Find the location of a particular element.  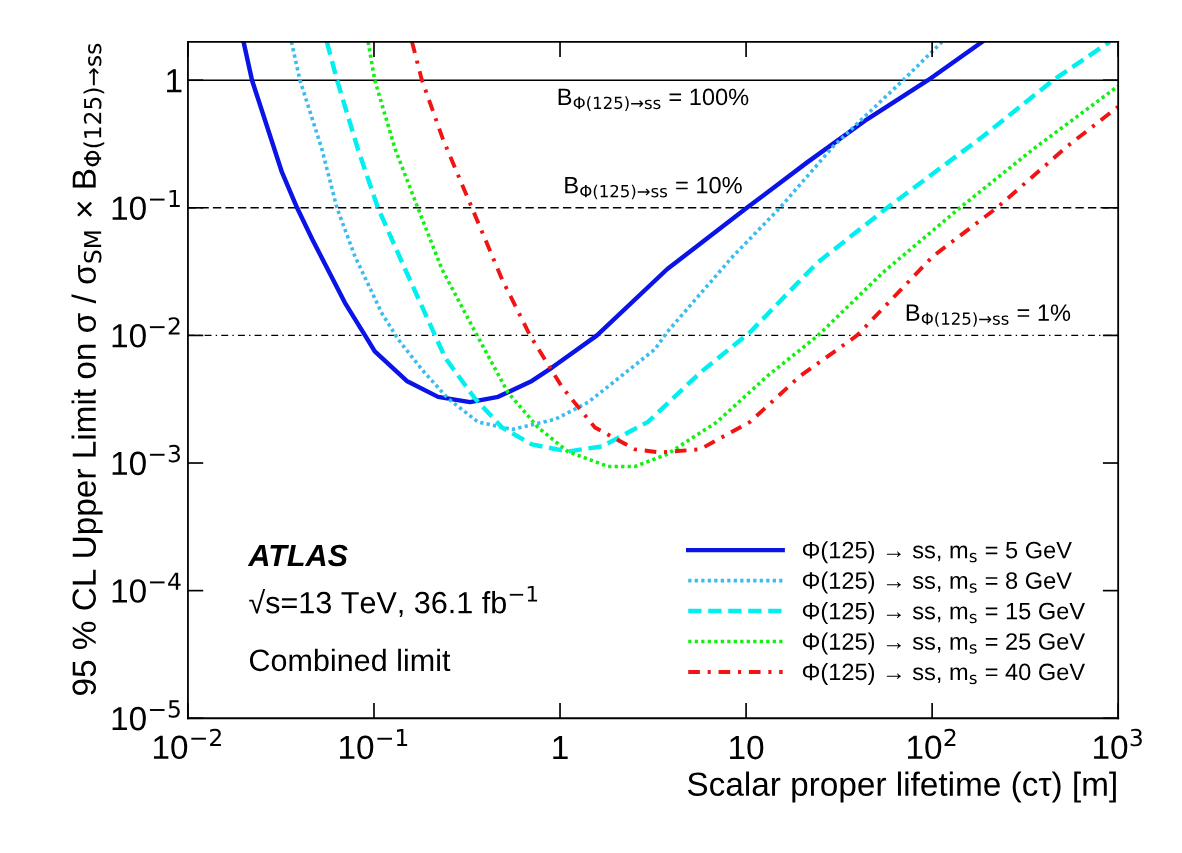

y-tick-label: 10$^{−1}$ is located at coordinates (146, 204).